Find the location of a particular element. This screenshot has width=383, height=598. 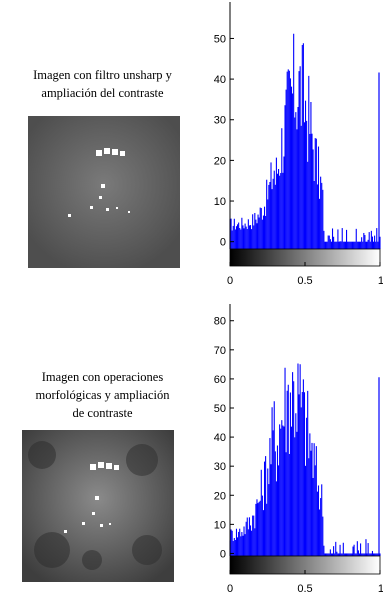

caption-bottom-line-3: de contraste is located at coordinates (102, 413).